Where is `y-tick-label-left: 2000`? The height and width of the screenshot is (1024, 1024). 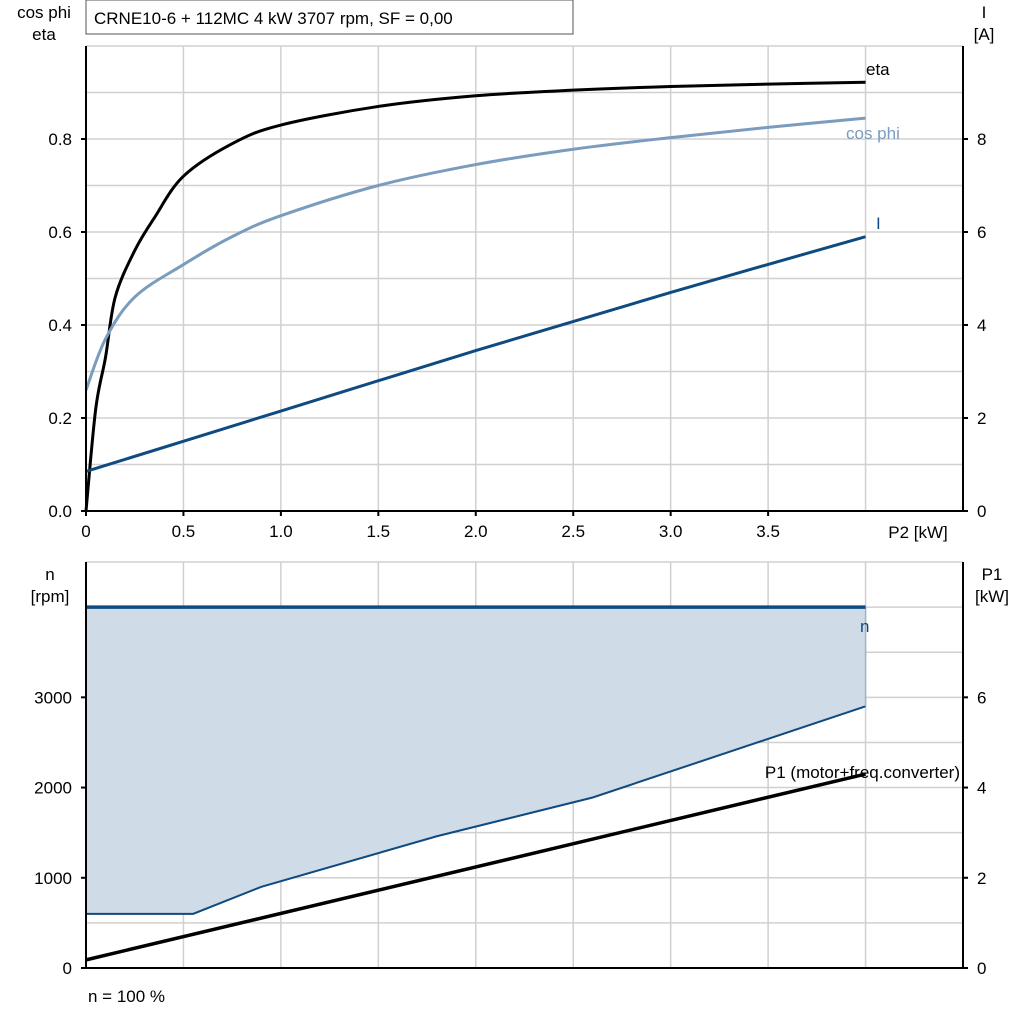
y-tick-label-left: 2000 is located at coordinates (53, 788).